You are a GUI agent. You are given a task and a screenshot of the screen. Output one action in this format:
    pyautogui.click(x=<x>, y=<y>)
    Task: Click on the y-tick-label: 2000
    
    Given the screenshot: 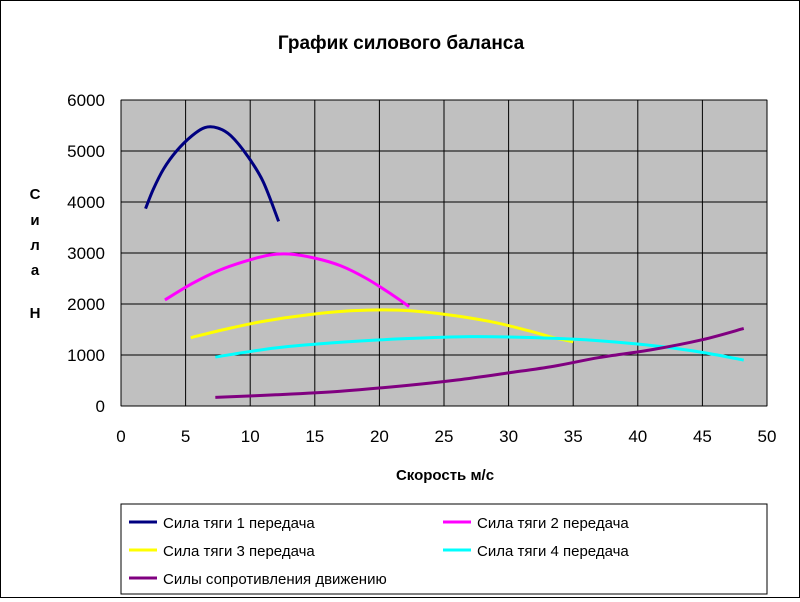 What is the action you would take?
    pyautogui.click(x=86, y=304)
    